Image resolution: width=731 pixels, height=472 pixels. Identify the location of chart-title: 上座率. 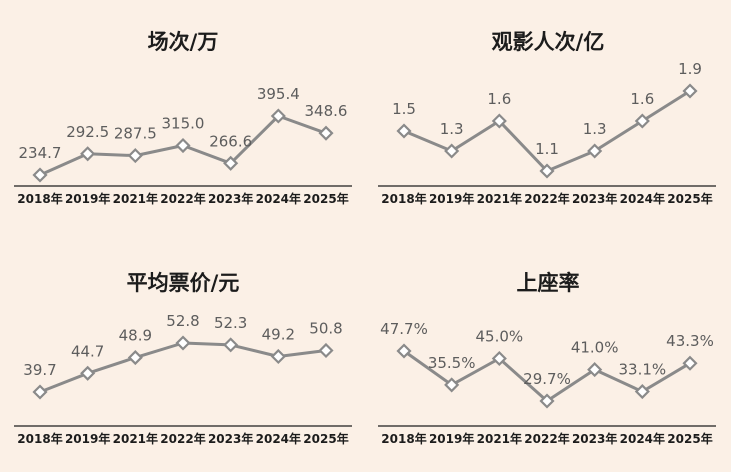
(548, 283).